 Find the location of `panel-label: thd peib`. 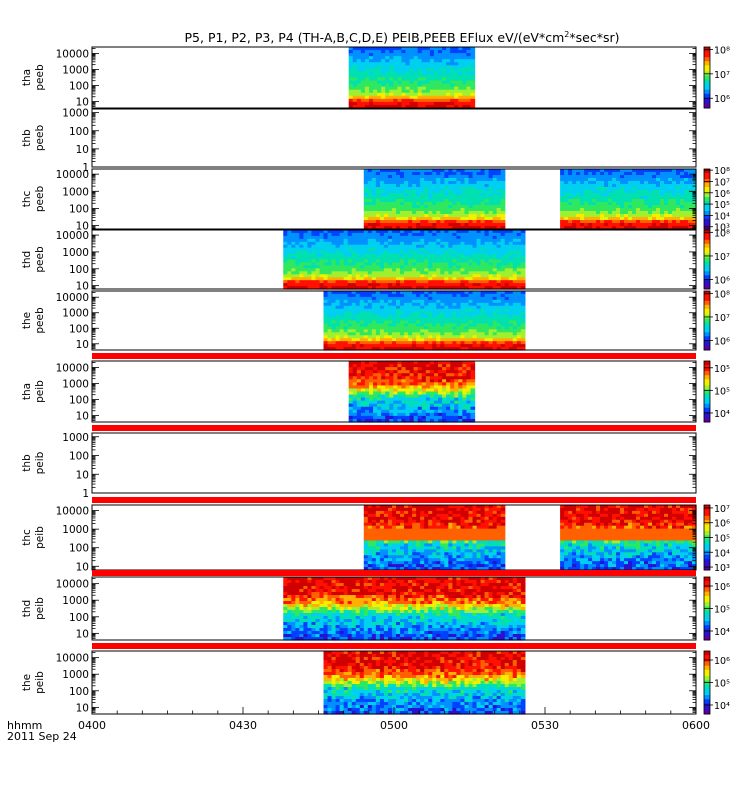

panel-label: thd peib is located at coordinates (33, 608).